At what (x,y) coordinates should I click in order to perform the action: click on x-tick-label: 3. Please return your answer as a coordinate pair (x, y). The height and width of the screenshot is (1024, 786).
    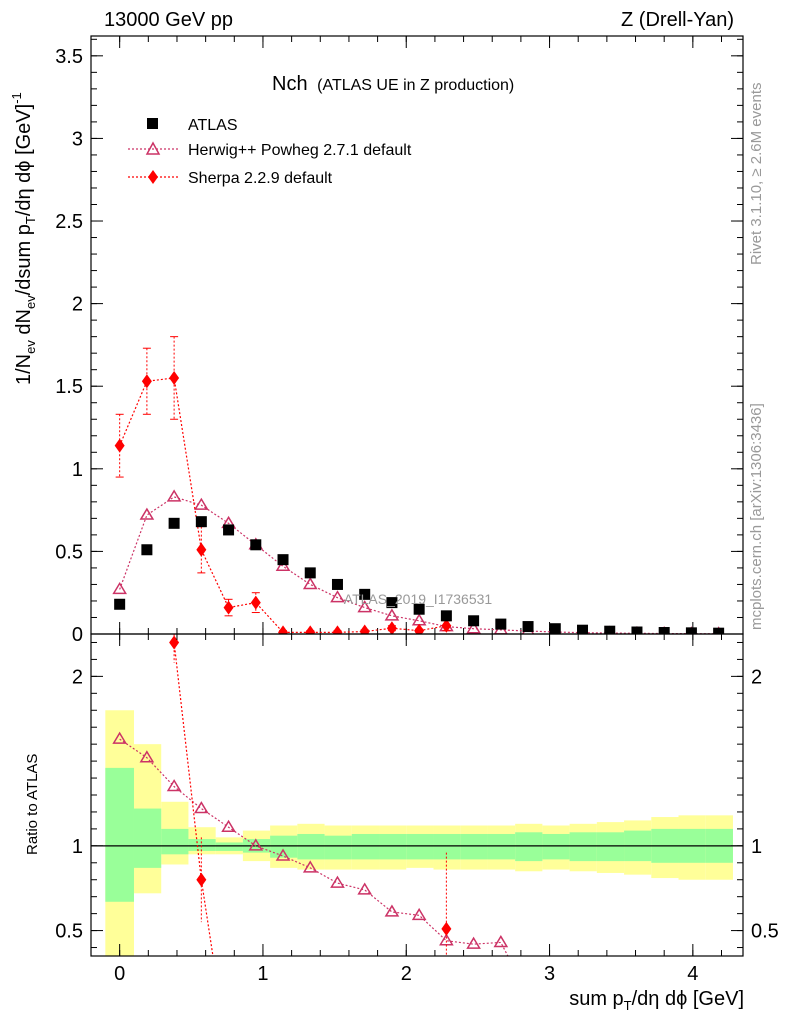
    Looking at the image, I should click on (549, 974).